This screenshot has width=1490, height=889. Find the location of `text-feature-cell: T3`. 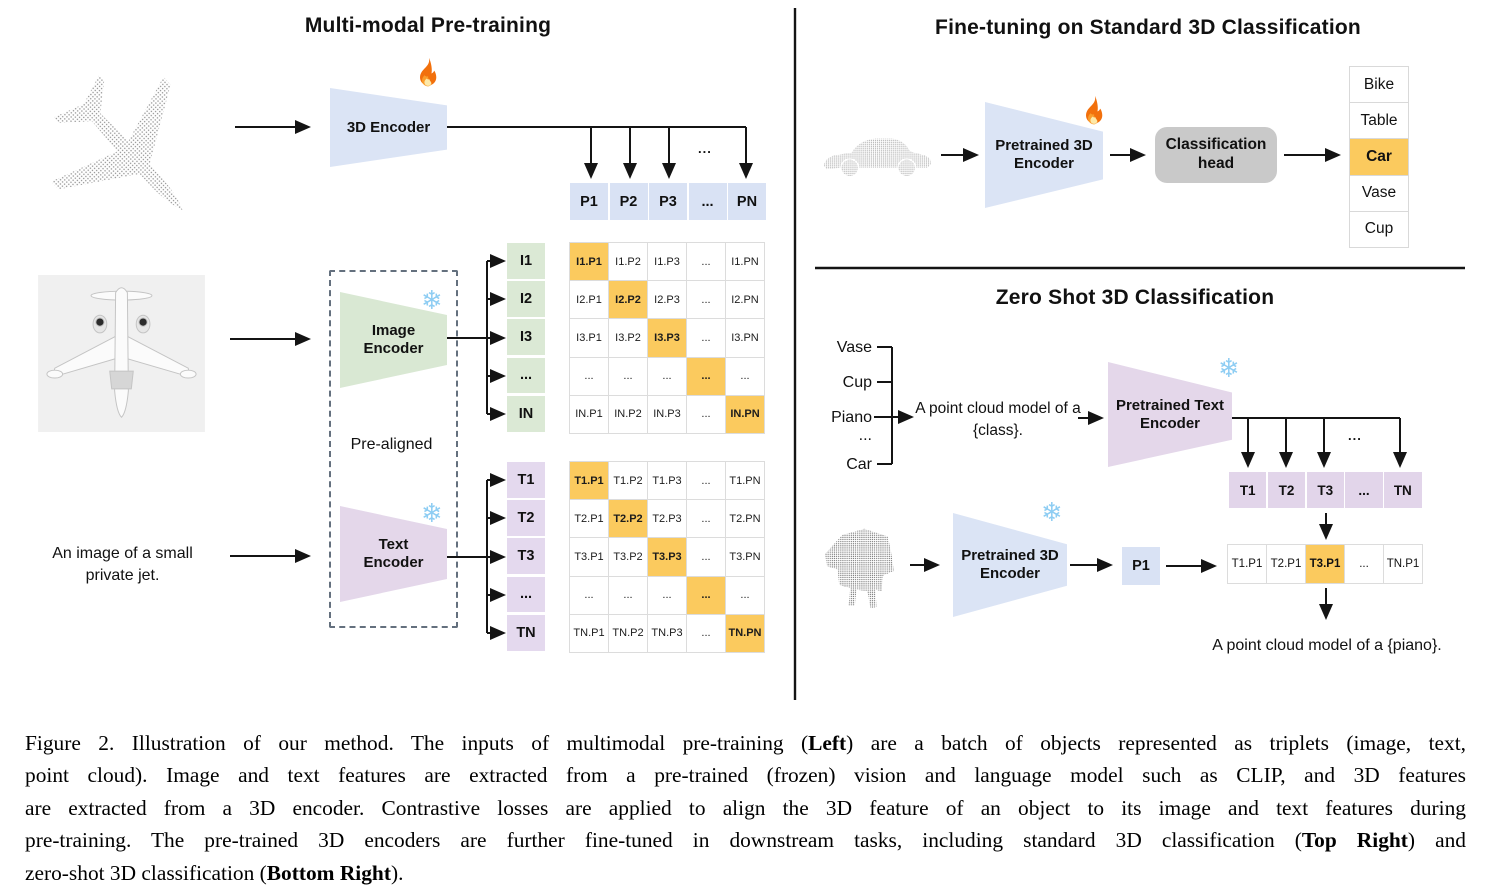

text-feature-cell: T3 is located at coordinates (526, 556).